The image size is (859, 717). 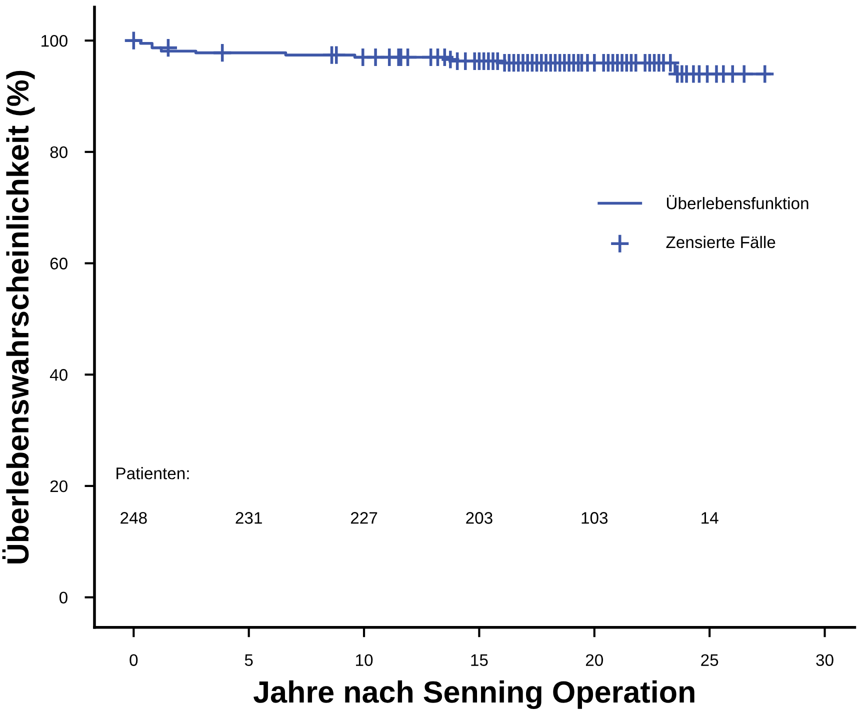 What do you see at coordinates (595, 518) in the screenshot?
I see `annotation: 103` at bounding box center [595, 518].